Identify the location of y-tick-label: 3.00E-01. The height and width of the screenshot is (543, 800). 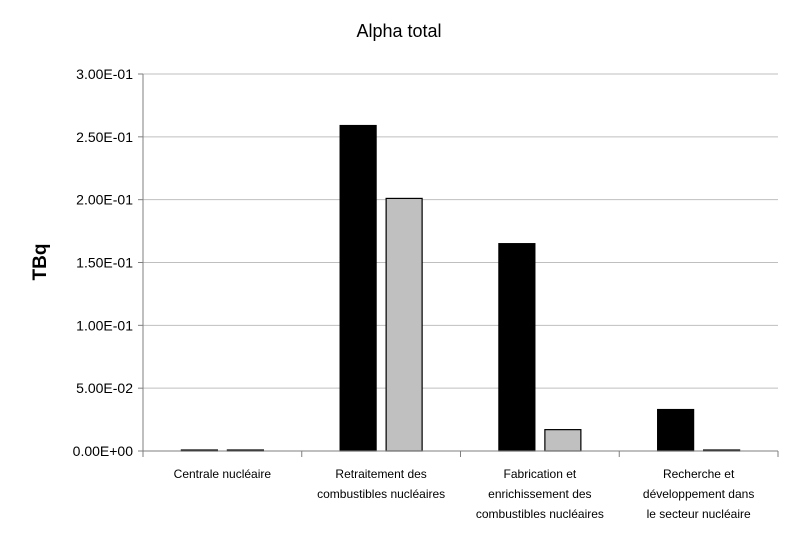
(104, 74).